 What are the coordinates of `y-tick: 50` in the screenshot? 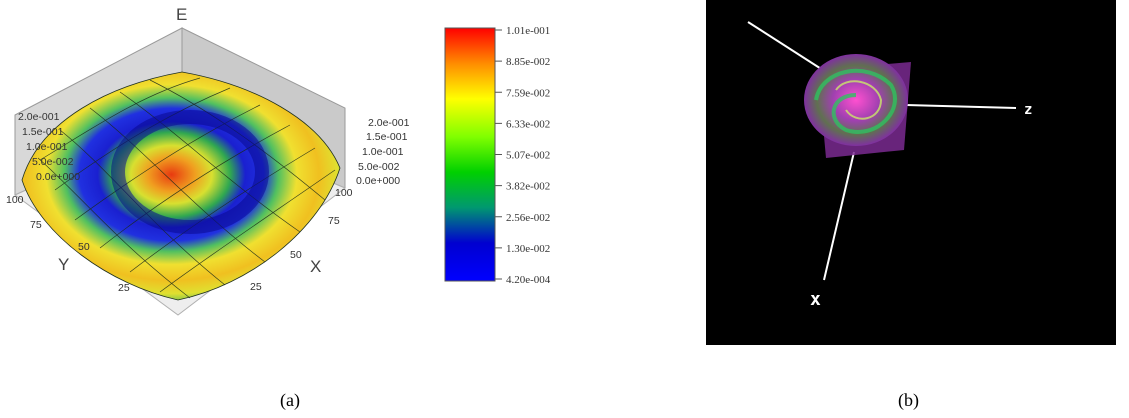 It's located at (84, 247).